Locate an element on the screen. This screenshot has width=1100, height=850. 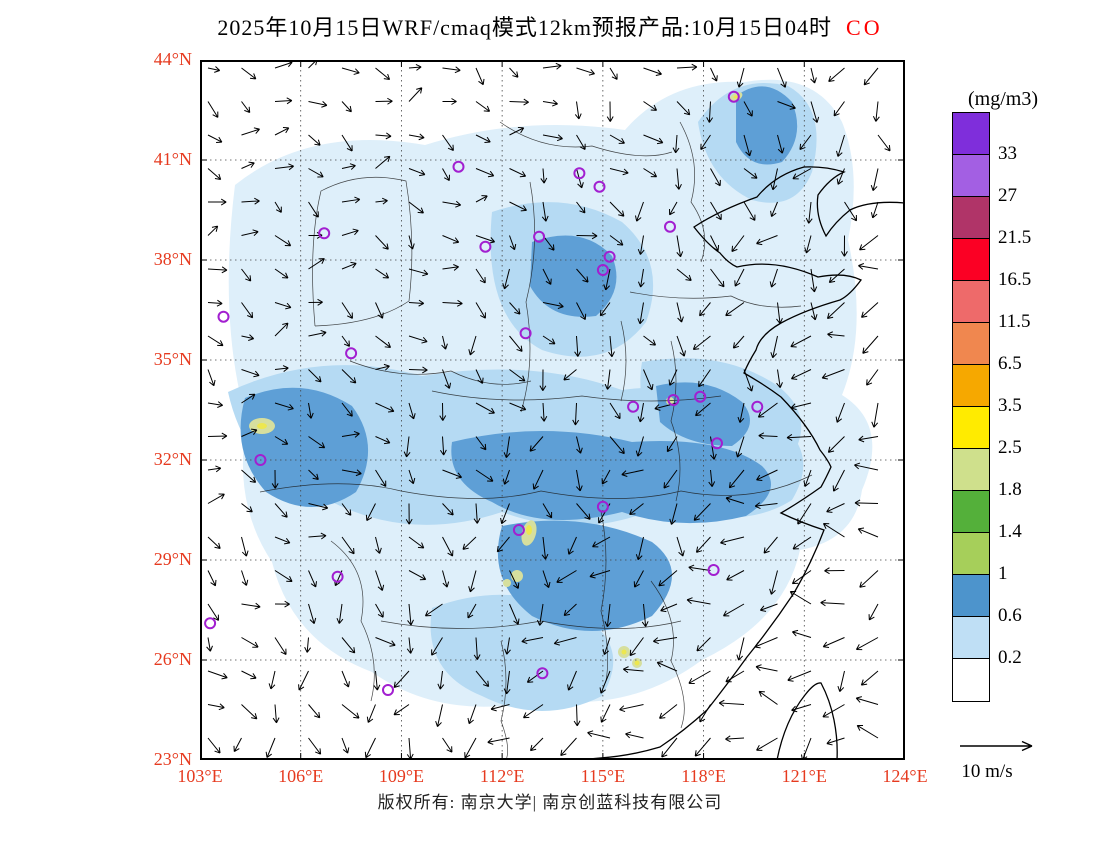
colorbar is located at coordinates (971, 407).